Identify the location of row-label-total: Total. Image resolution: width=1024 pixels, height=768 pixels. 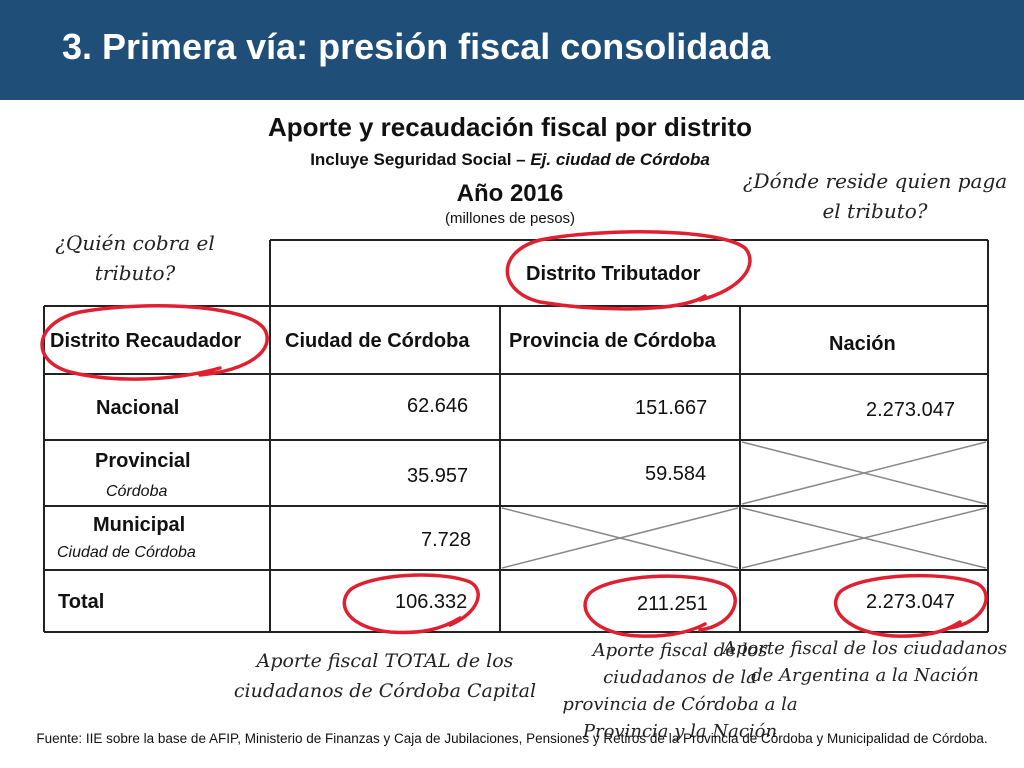
(81, 602).